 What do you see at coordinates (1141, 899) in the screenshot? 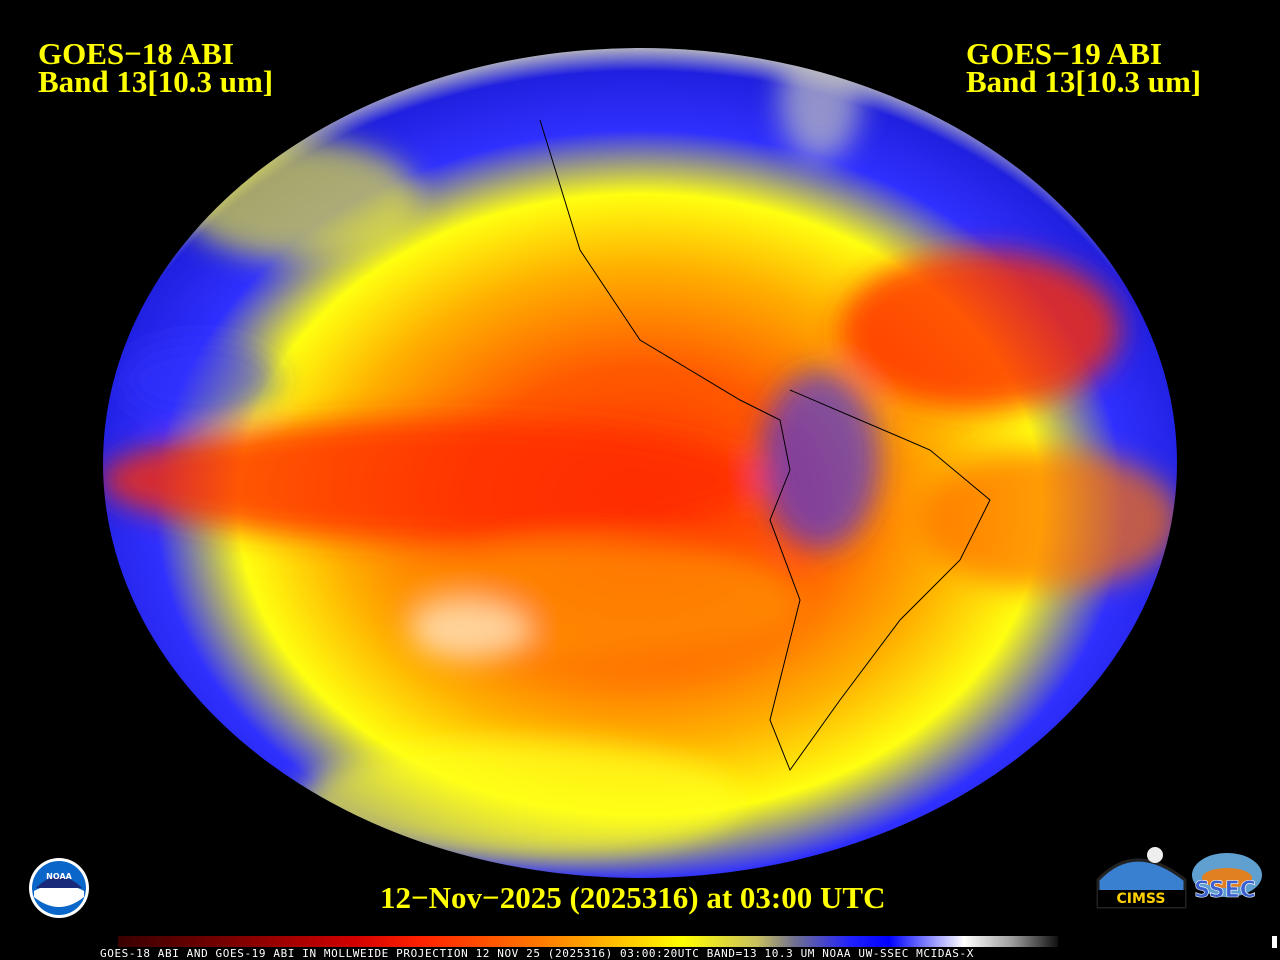
I see `svg-text: CIMSS` at bounding box center [1141, 899].